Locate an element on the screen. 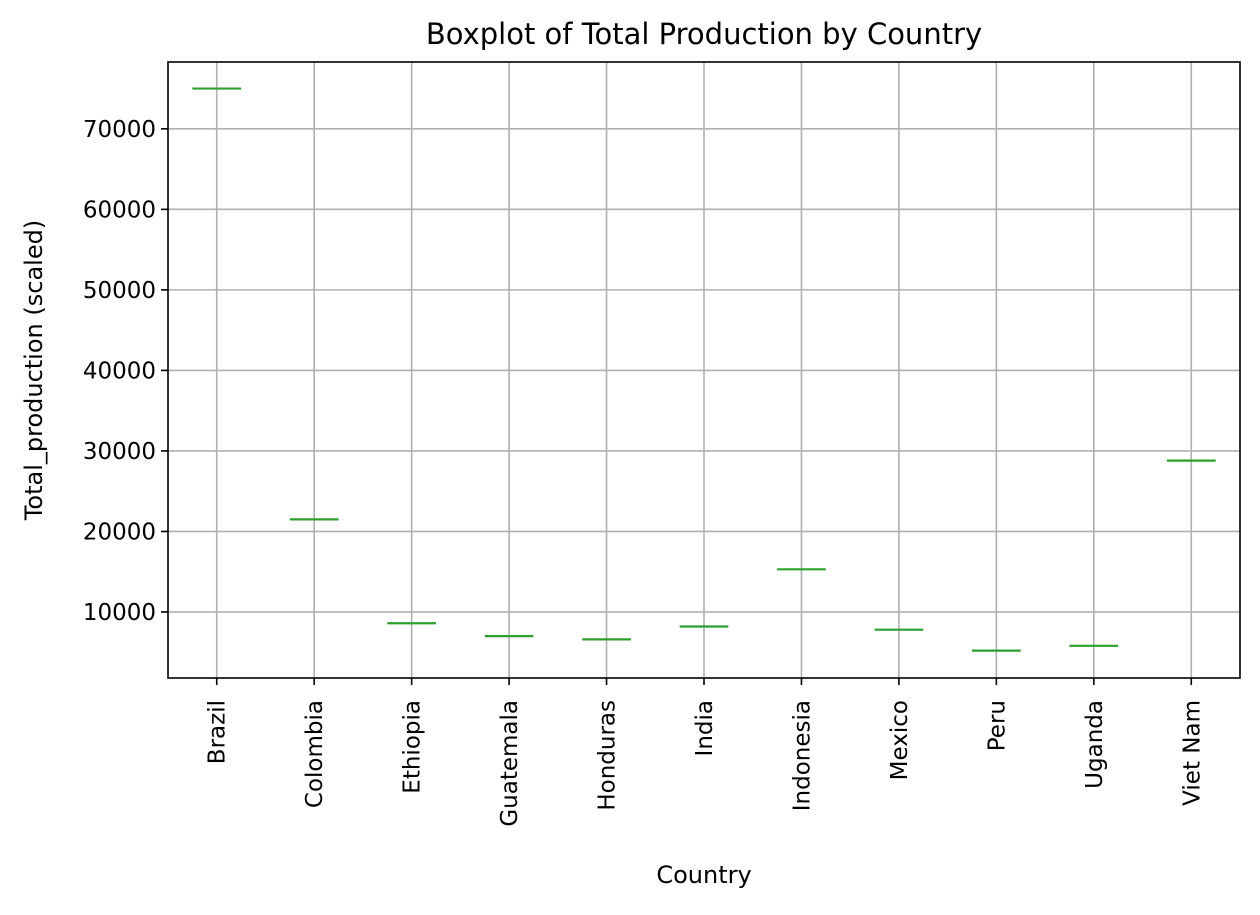 The width and height of the screenshot is (1260, 915). y-tick-label: 30000 is located at coordinates (119, 452).